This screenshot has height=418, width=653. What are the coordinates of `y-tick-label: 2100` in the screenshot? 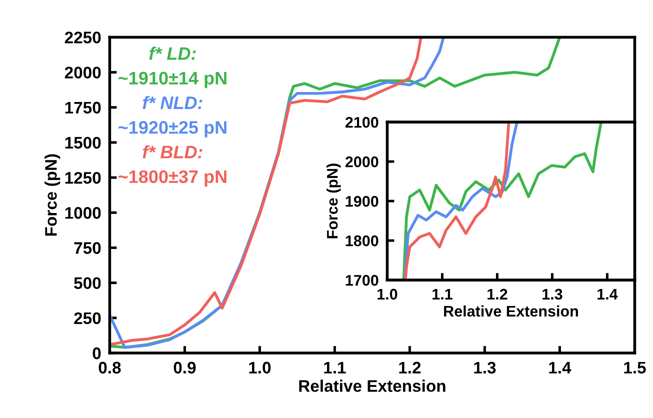 It's located at (361, 122).